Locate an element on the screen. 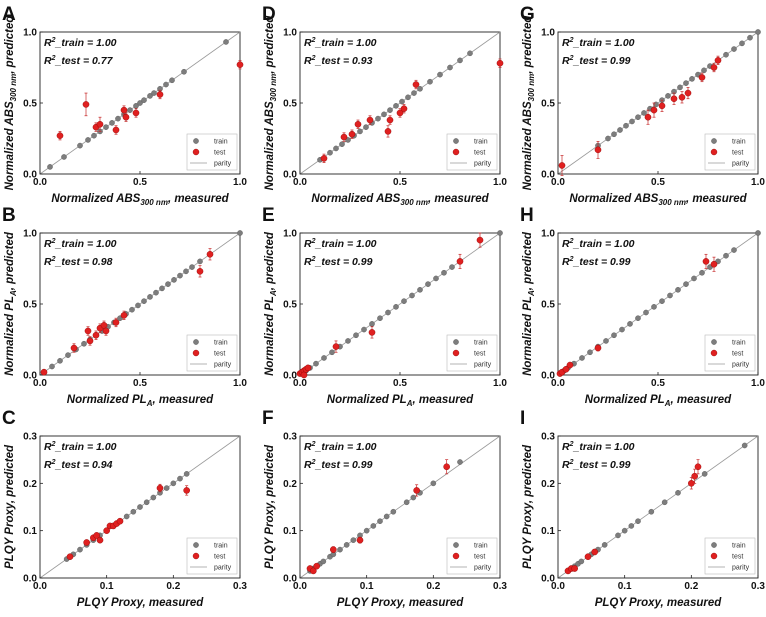  panel-letter: C is located at coordinates (9, 418).